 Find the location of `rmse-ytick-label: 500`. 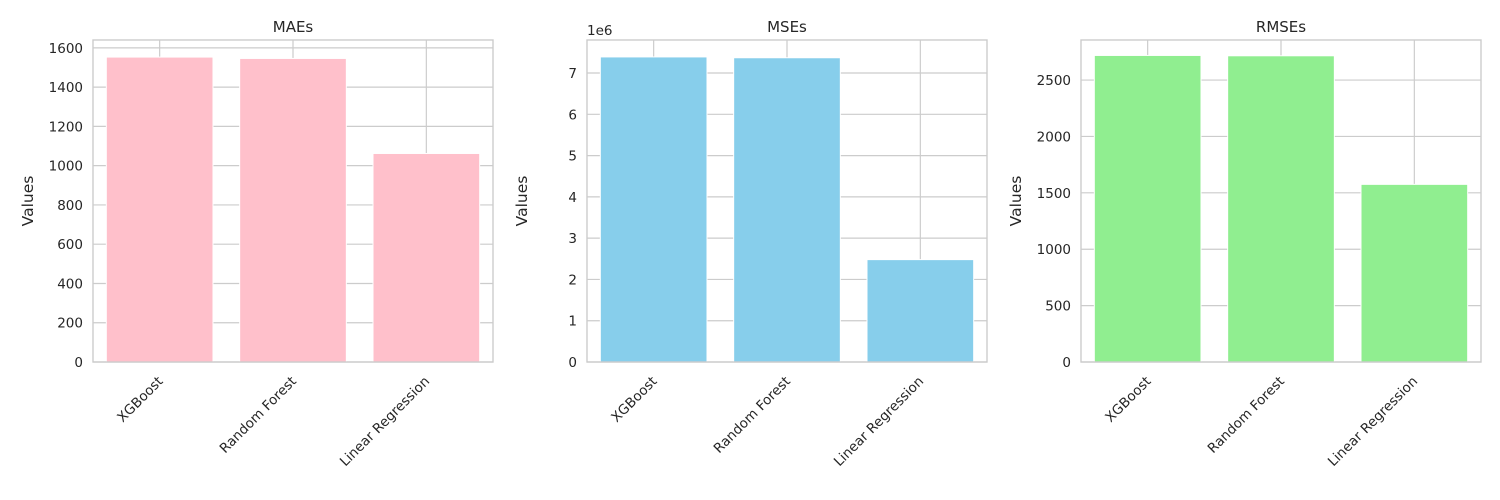

rmse-ytick-label: 500 is located at coordinates (1058, 307).